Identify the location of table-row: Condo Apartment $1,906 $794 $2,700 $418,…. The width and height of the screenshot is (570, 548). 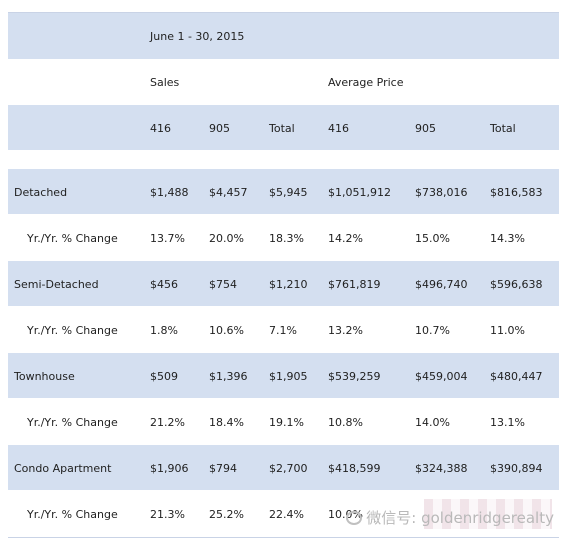
(283, 467).